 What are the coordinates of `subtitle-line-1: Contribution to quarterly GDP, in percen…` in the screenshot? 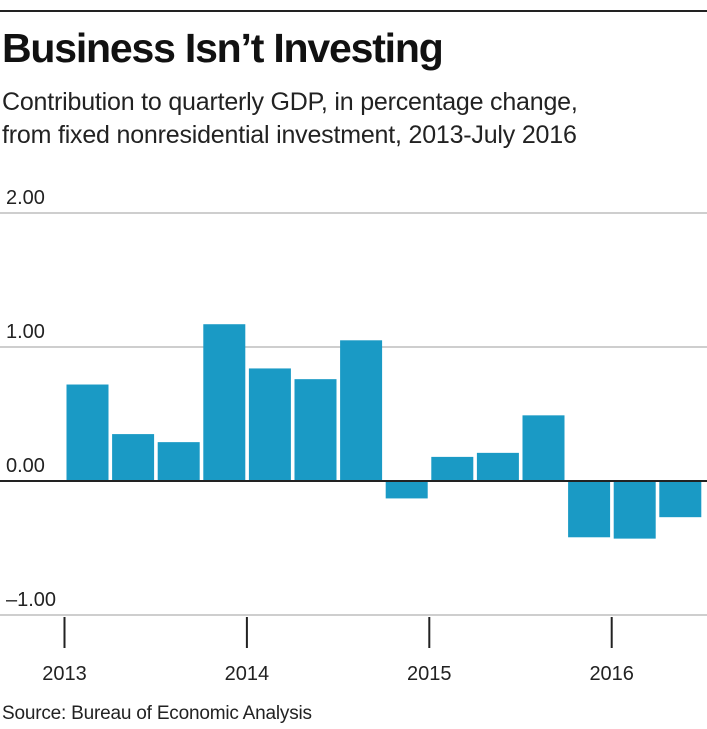 It's located at (290, 102).